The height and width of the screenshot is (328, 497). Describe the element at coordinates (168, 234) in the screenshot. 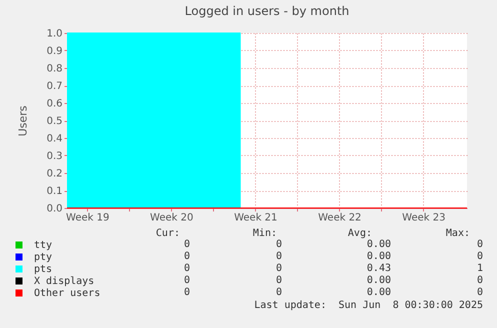

I see `text: Cur:` at that location.